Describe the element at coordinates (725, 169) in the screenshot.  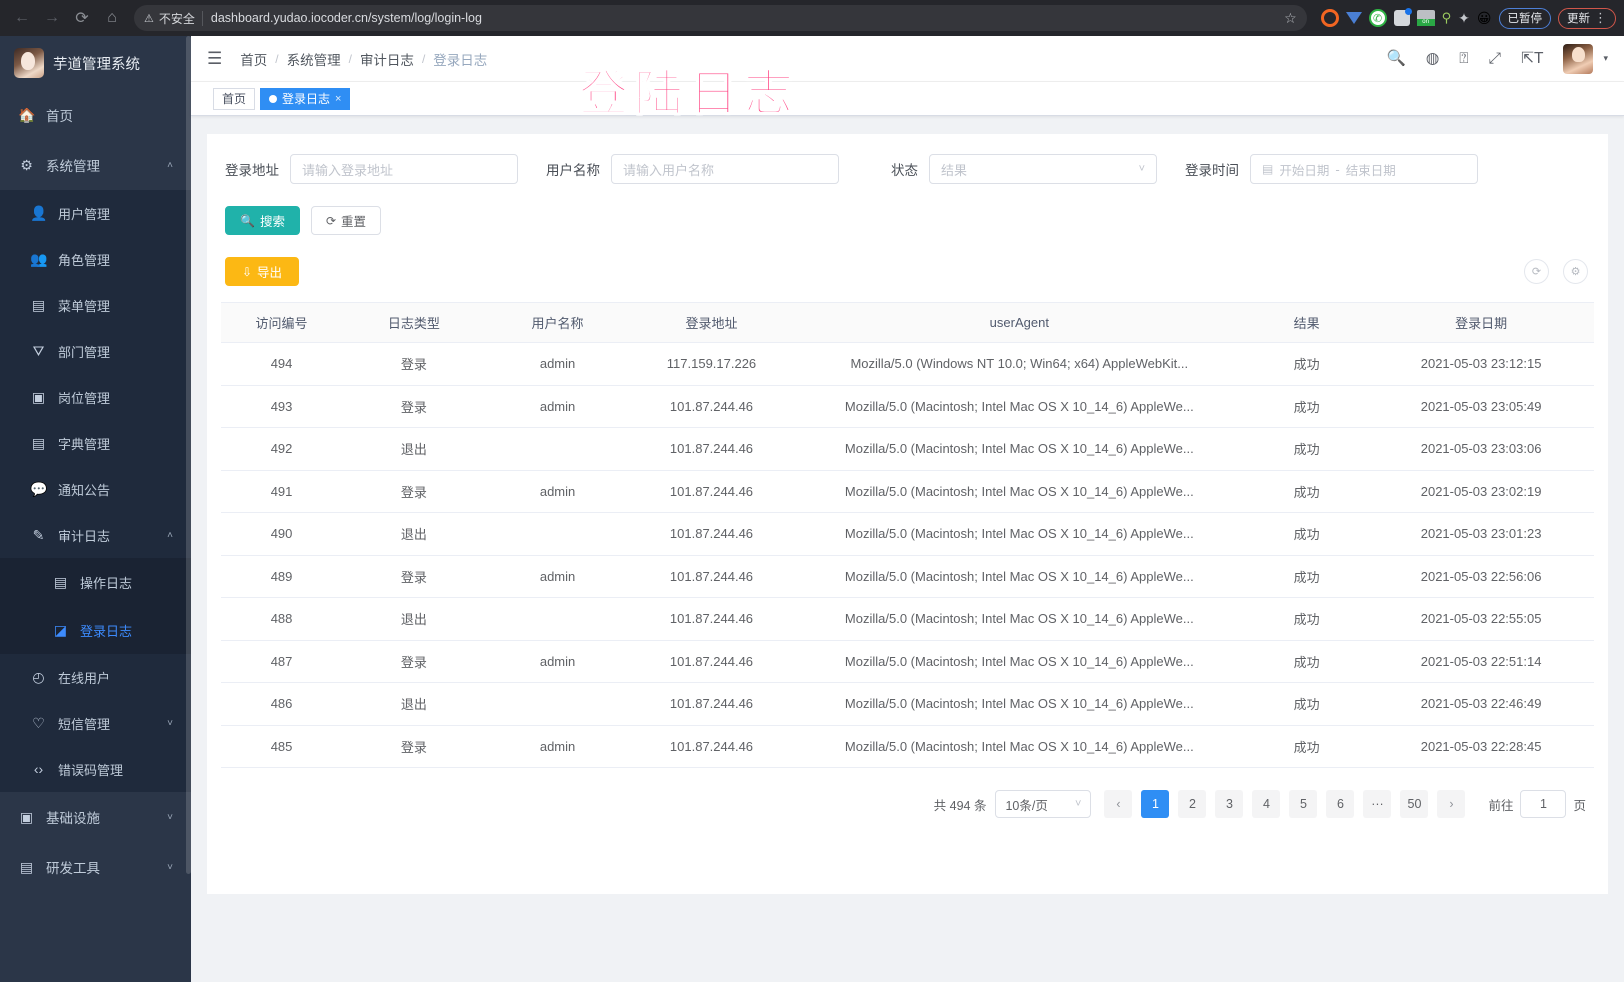
I see `username-input: 请输入用户名称` at that location.